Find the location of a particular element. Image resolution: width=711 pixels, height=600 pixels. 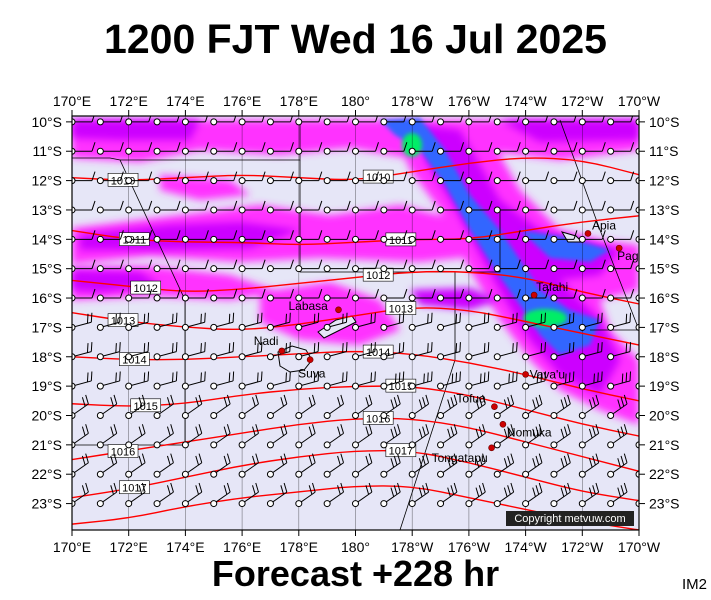

svg-text: 1011 is located at coordinates (401, 241).